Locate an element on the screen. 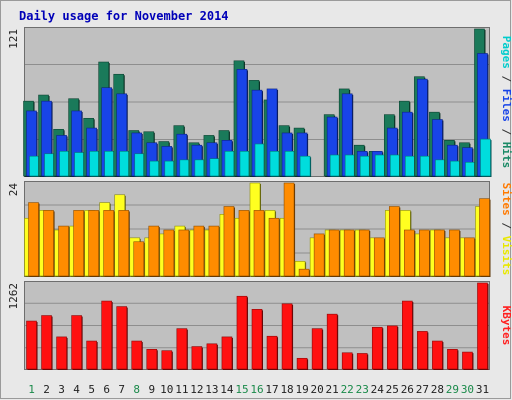 The image size is (512, 400). x-tick-label-day-16: 16 is located at coordinates (256, 389).